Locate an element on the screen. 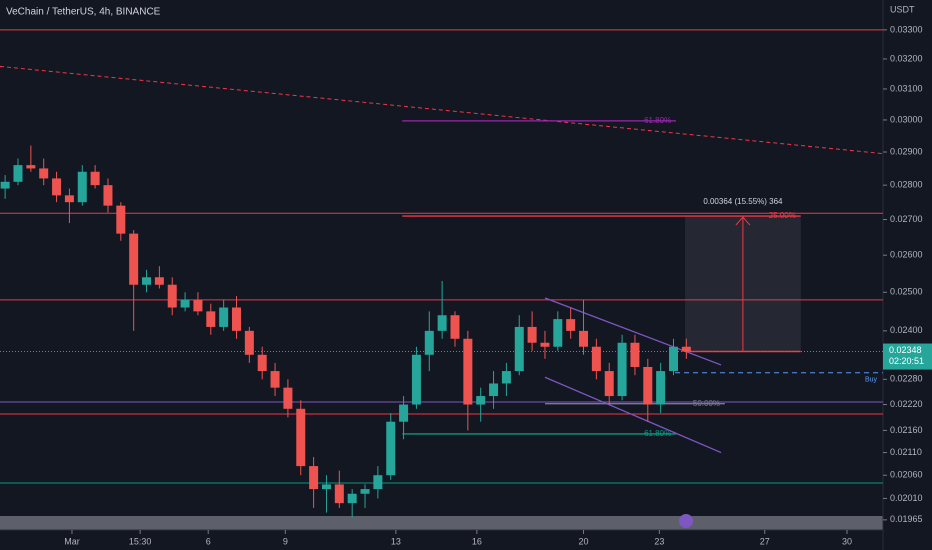 This screenshot has width=932, height=550. position-label: 0.00364 (15.55%) 364 is located at coordinates (743, 201).